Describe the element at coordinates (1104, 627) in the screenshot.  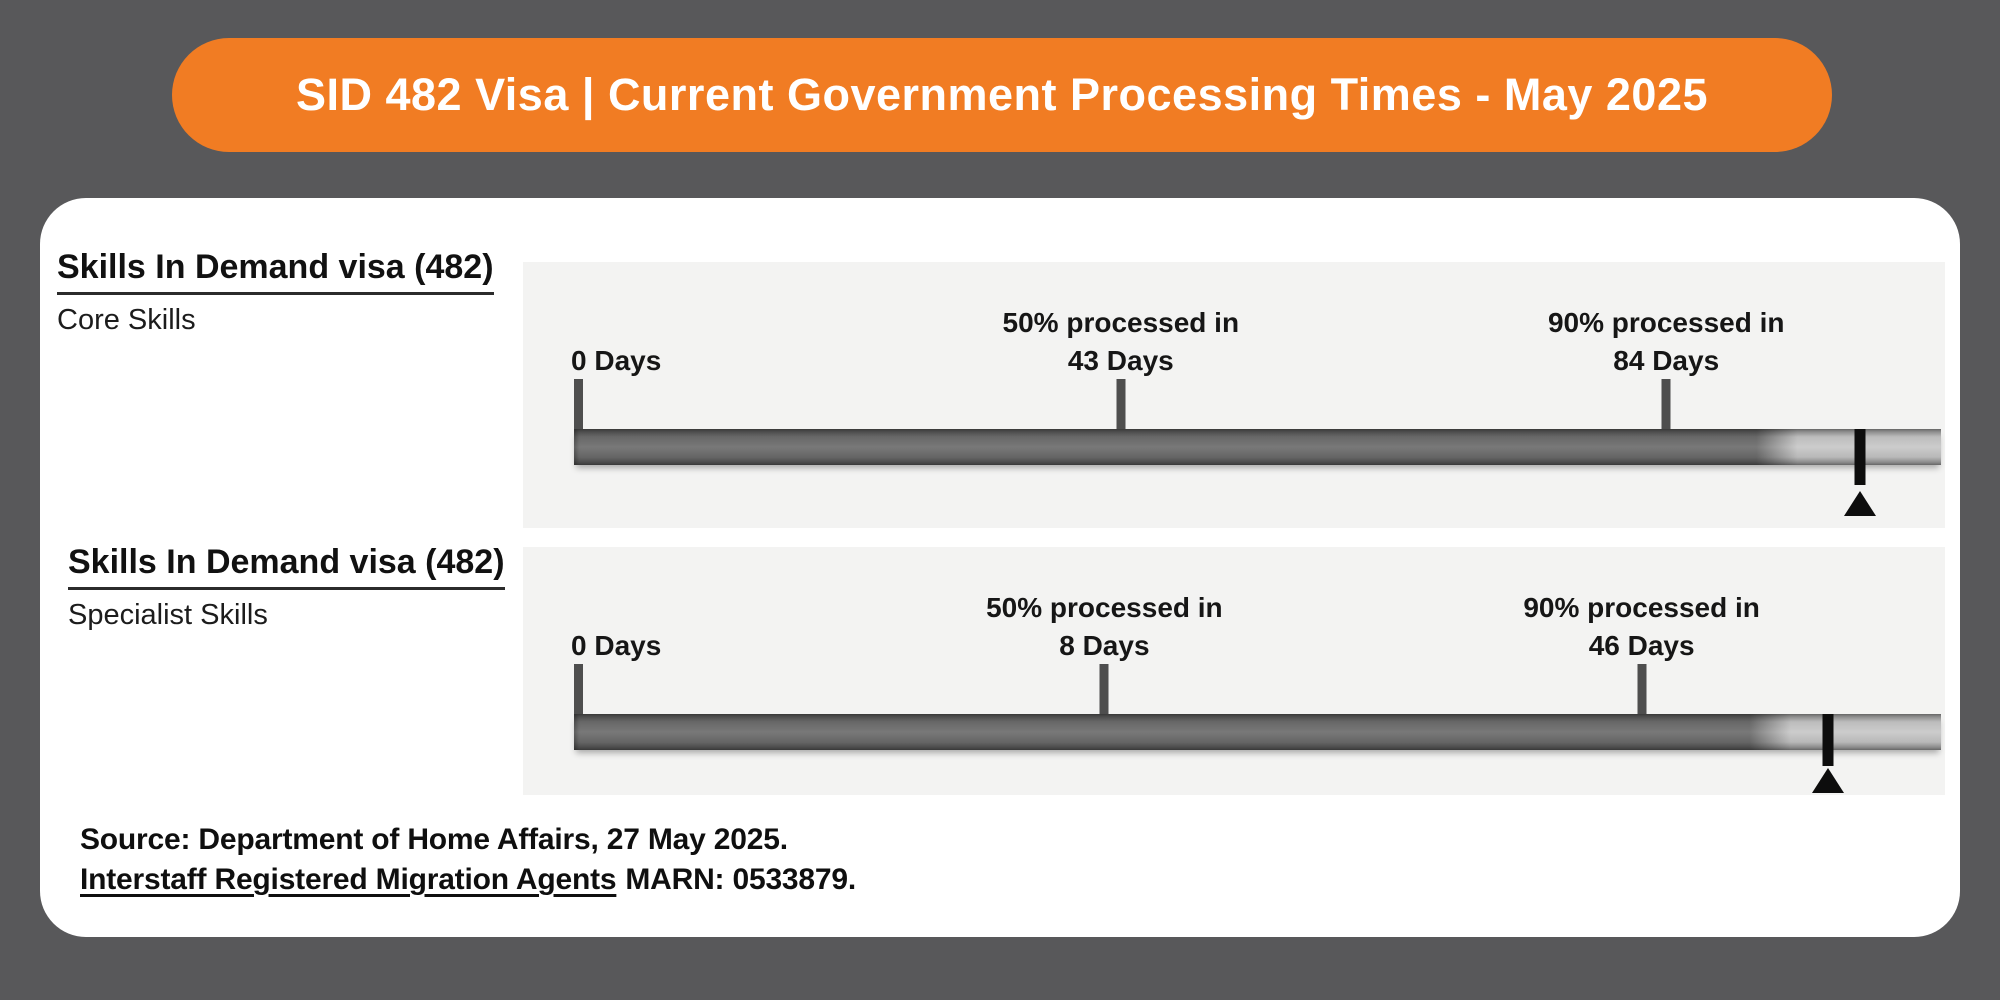
I see `p50-label: 50% processed in 8 Days` at that location.